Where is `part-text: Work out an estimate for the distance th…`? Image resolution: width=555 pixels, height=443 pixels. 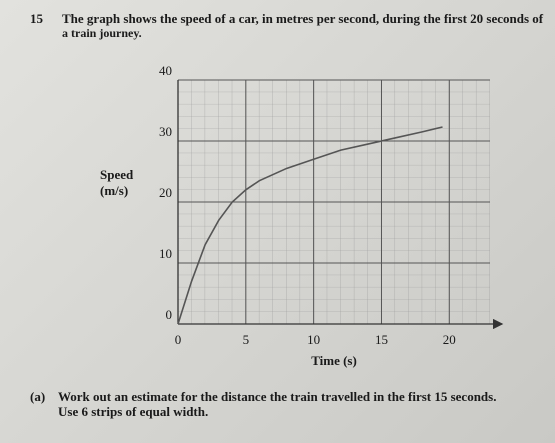
part-text: Work out an estimate for the distance th… is located at coordinates (277, 396).